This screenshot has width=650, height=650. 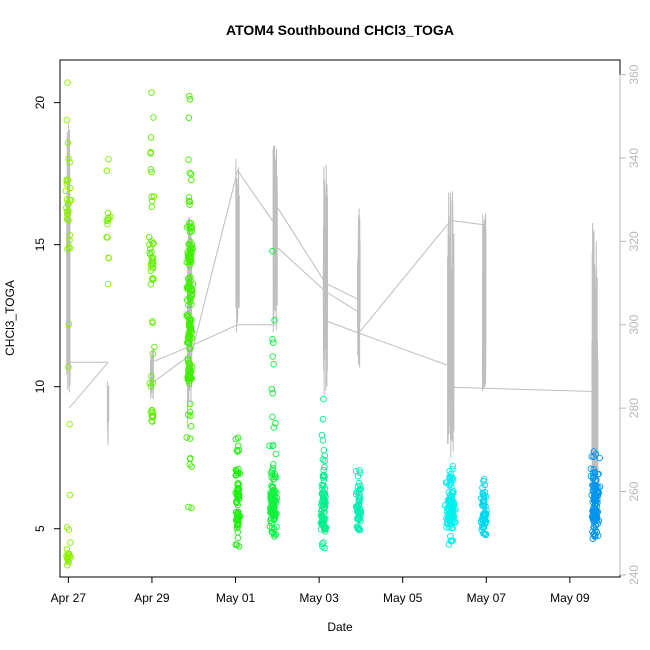 I want to click on y-tick-label: 10, so click(x=40, y=387).